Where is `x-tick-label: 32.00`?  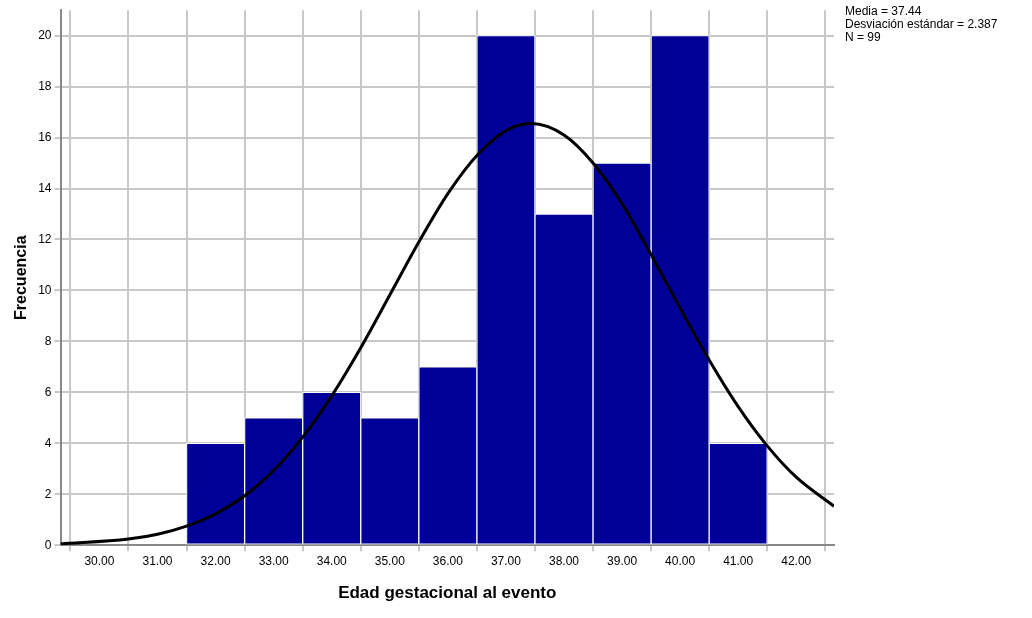 x-tick-label: 32.00 is located at coordinates (215, 560).